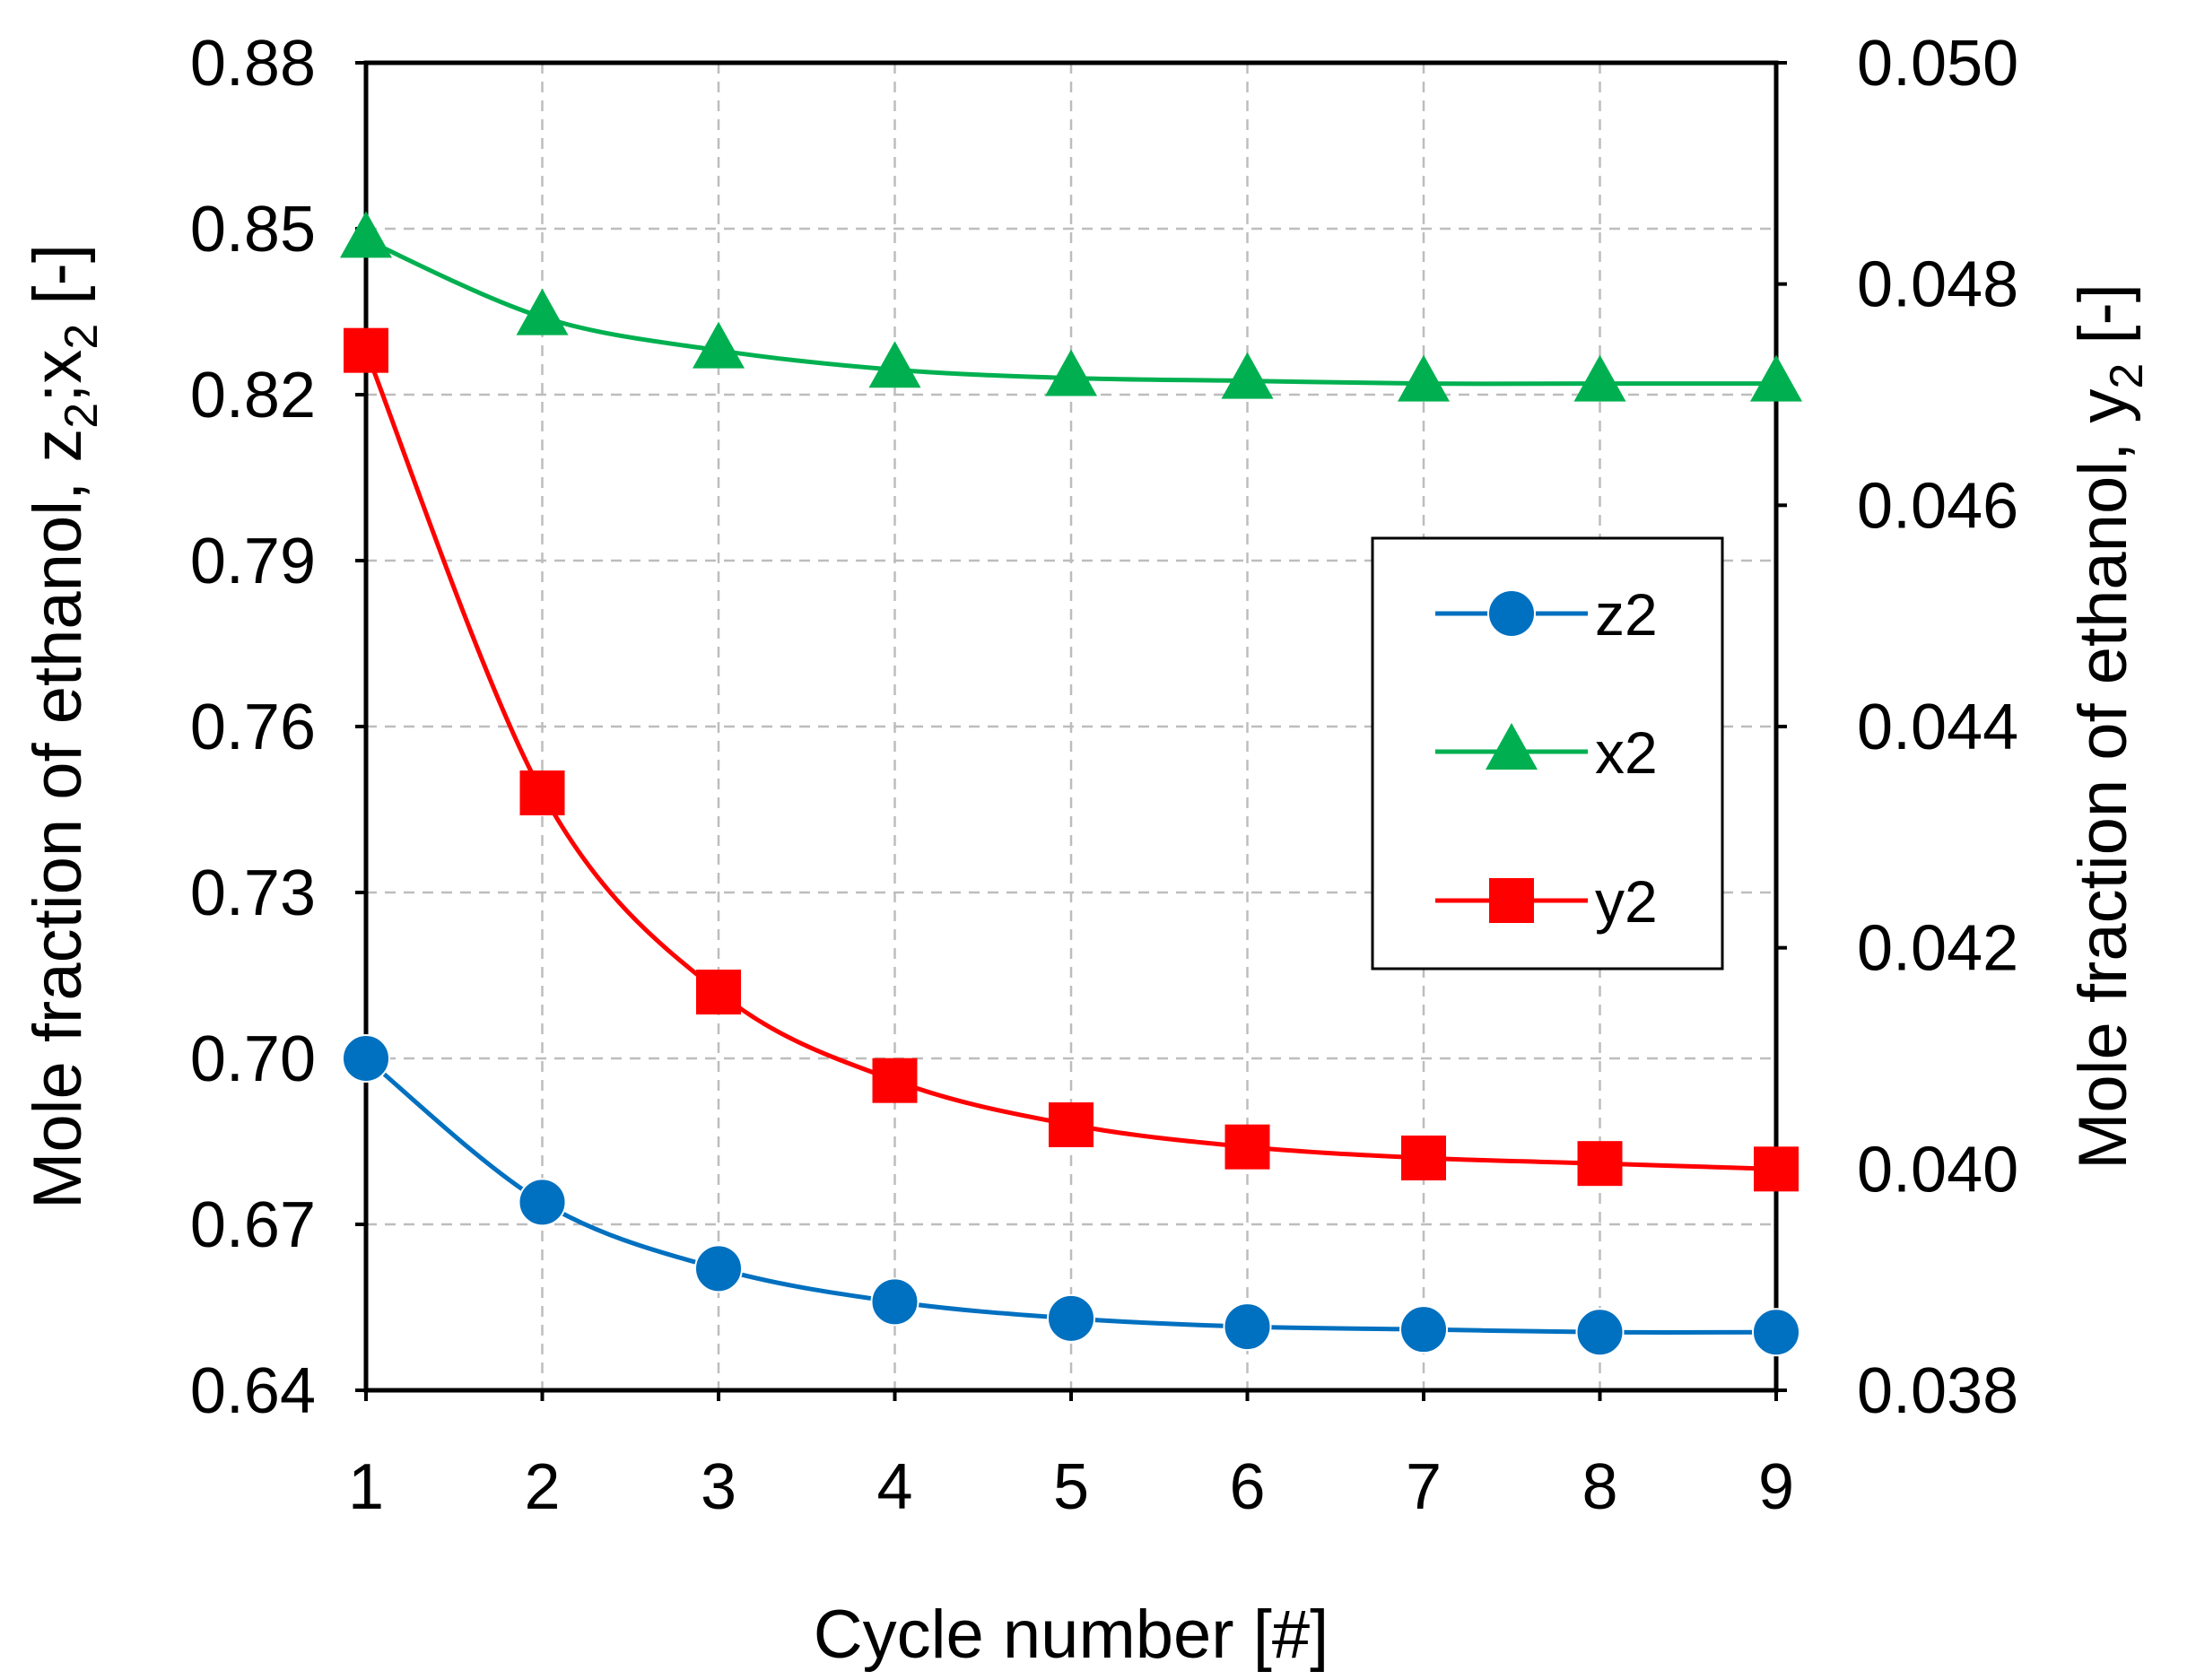 Image resolution: width=2196 pixels, height=1680 pixels. Describe the element at coordinates (1071, 1635) in the screenshot. I see `x-axis-title: Cycle number [#]` at that location.